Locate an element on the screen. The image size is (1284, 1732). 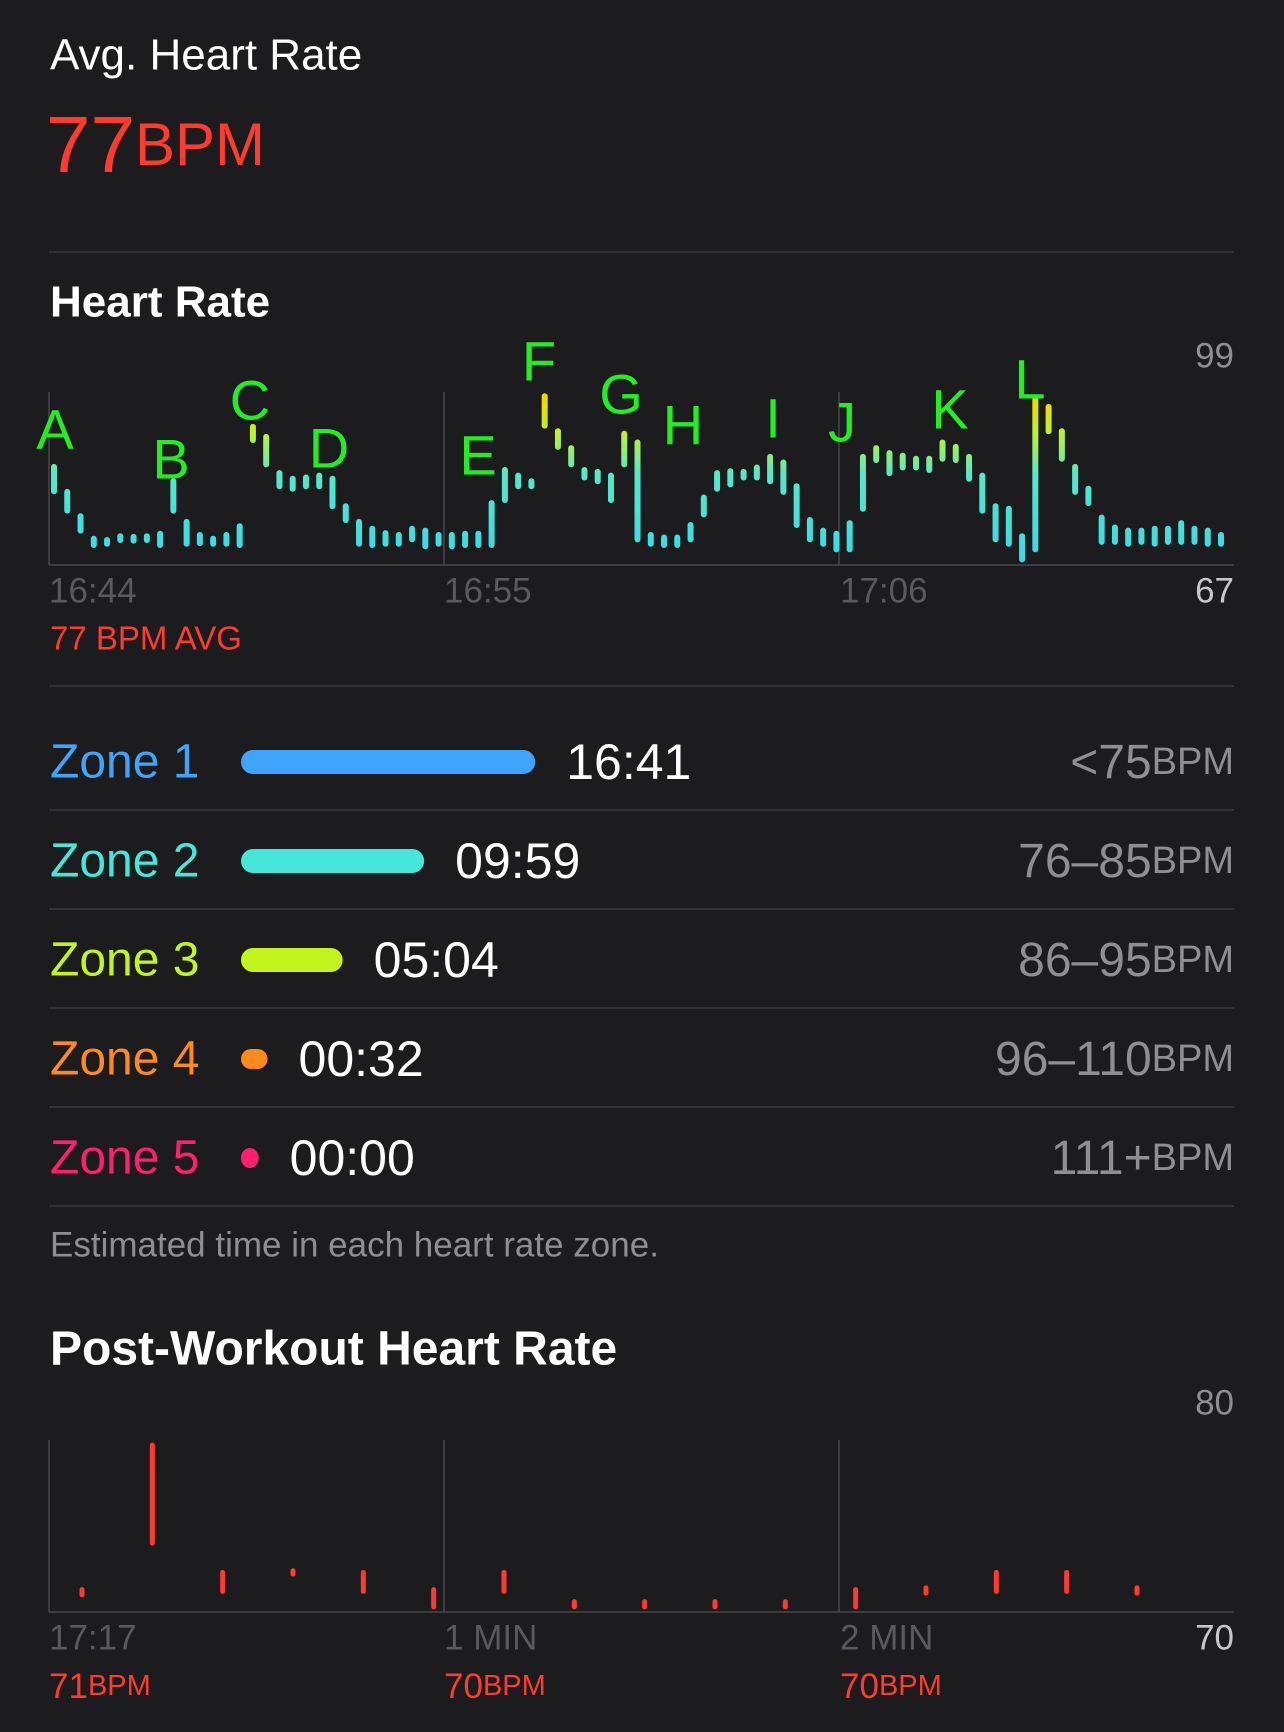
x-tick-label: 17:17 is located at coordinates (93, 1638).